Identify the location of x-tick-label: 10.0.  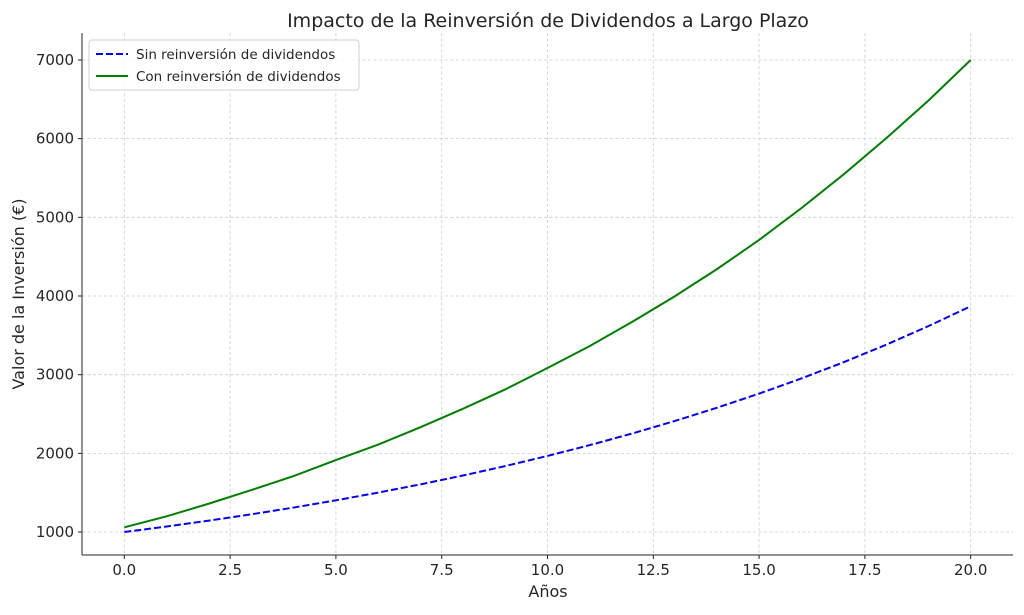
(547, 570).